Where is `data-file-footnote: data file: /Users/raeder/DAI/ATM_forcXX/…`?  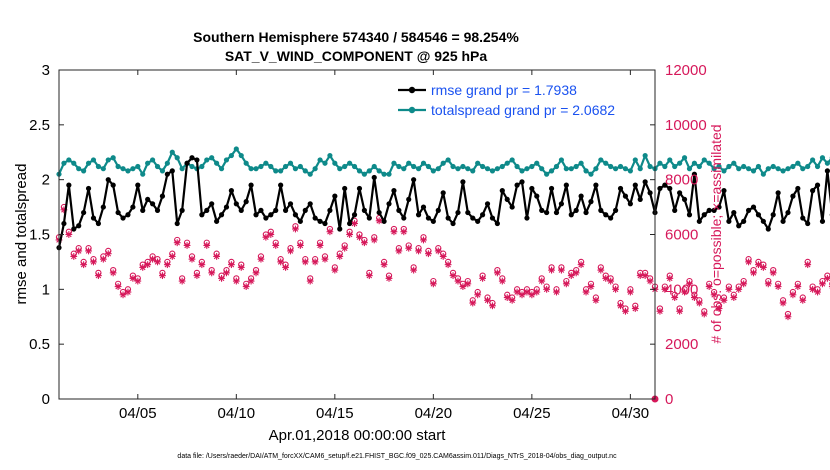
data-file-footnote: data file: /Users/raeder/DAI/ATM_forcXX/… is located at coordinates (397, 456).